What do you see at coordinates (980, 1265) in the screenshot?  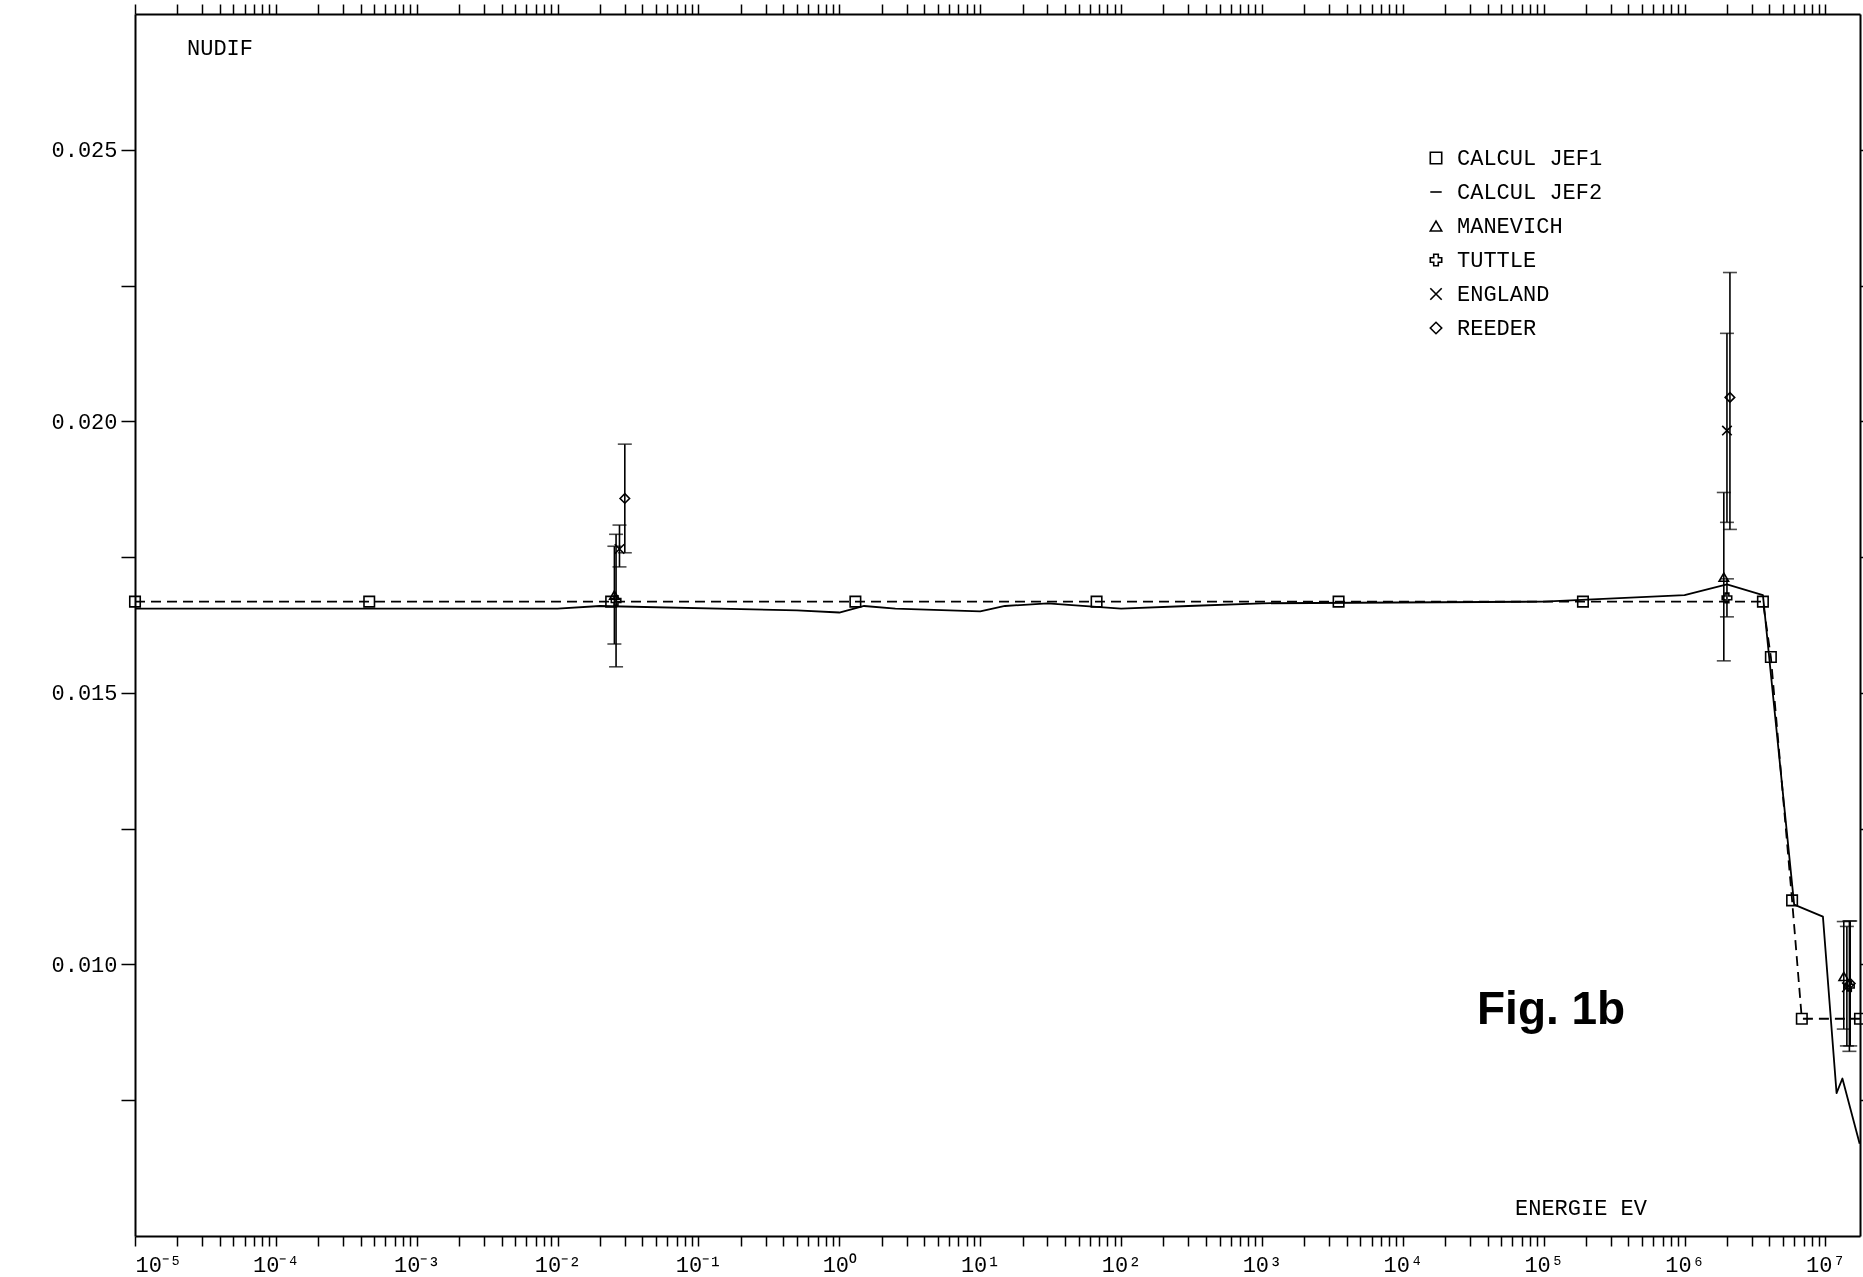 I see `x-tick-label: 10¹` at bounding box center [980, 1265].